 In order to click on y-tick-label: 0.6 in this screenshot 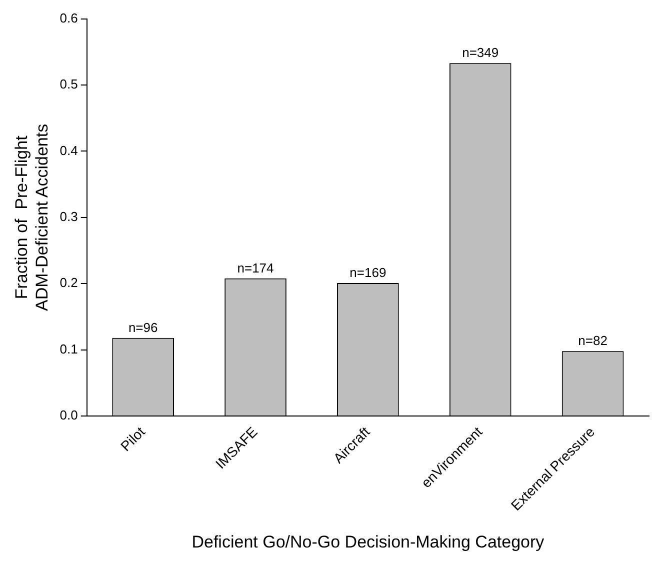, I will do `click(69, 18)`.